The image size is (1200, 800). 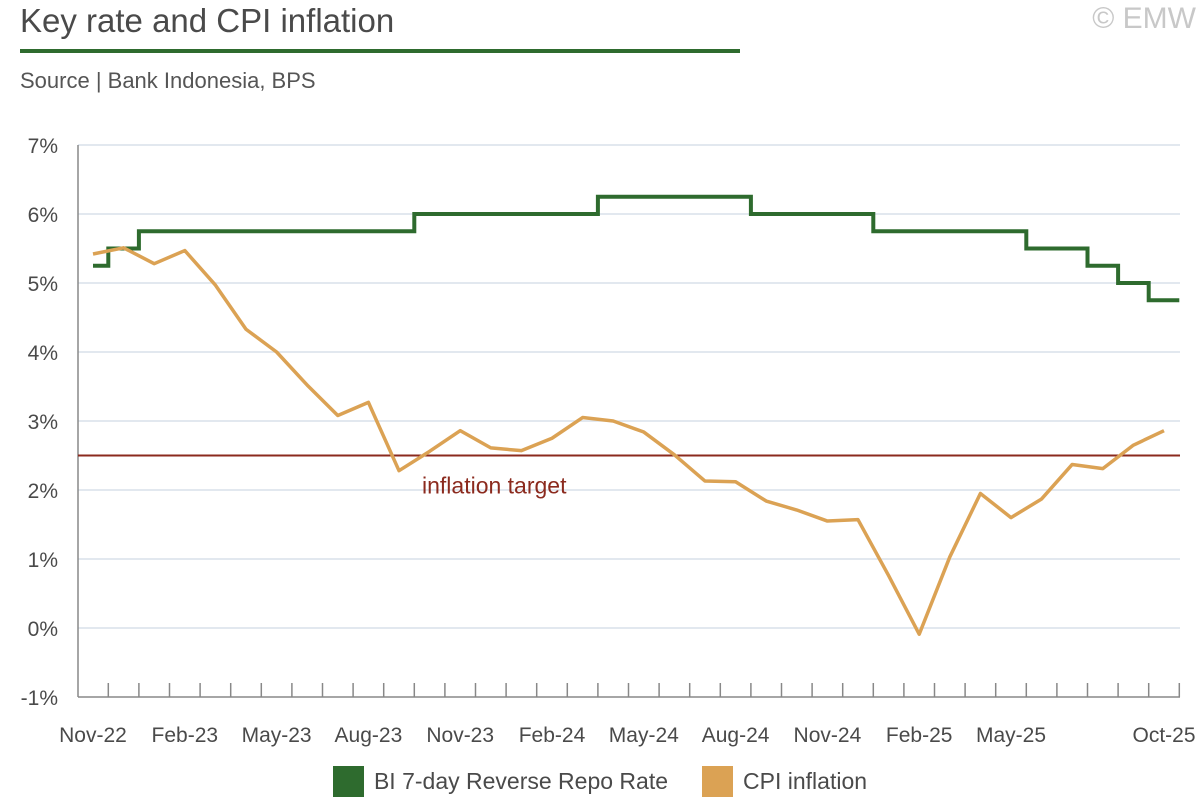 I want to click on x-tick-label: Aug-24, so click(x=736, y=735).